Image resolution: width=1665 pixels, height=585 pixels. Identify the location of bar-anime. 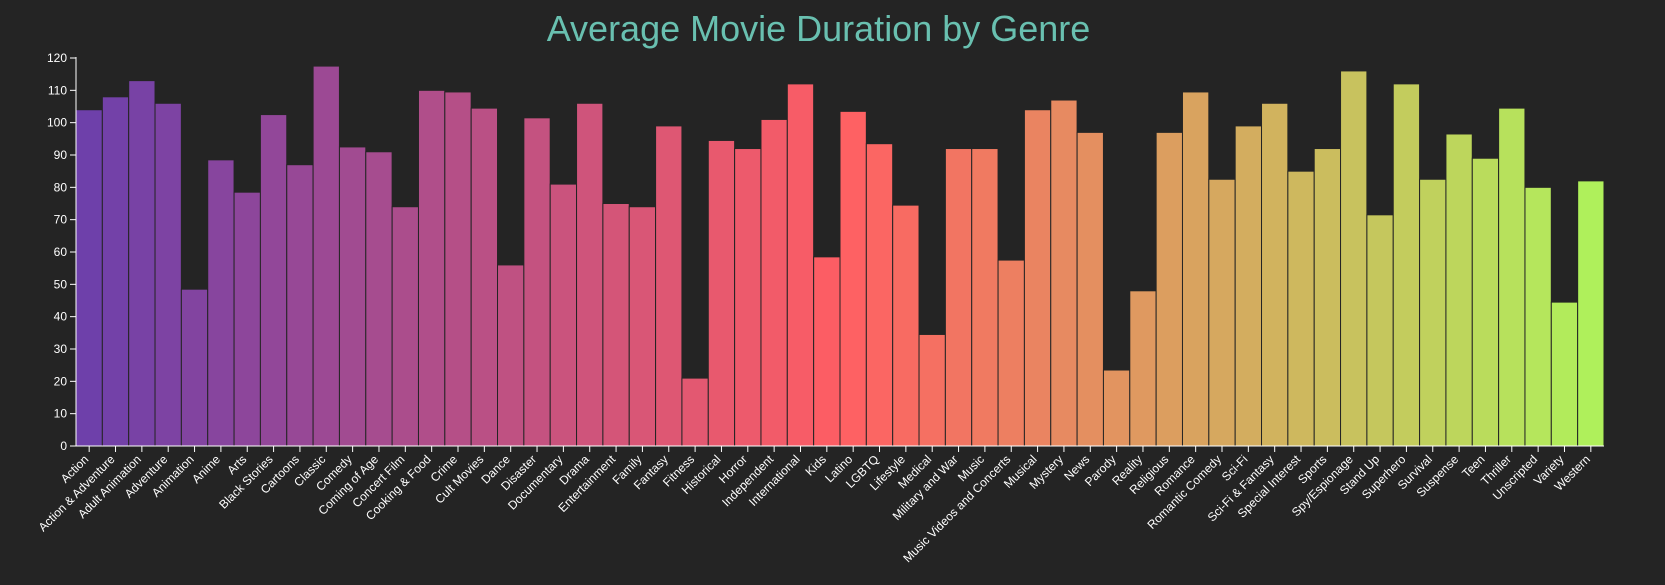
(221, 303).